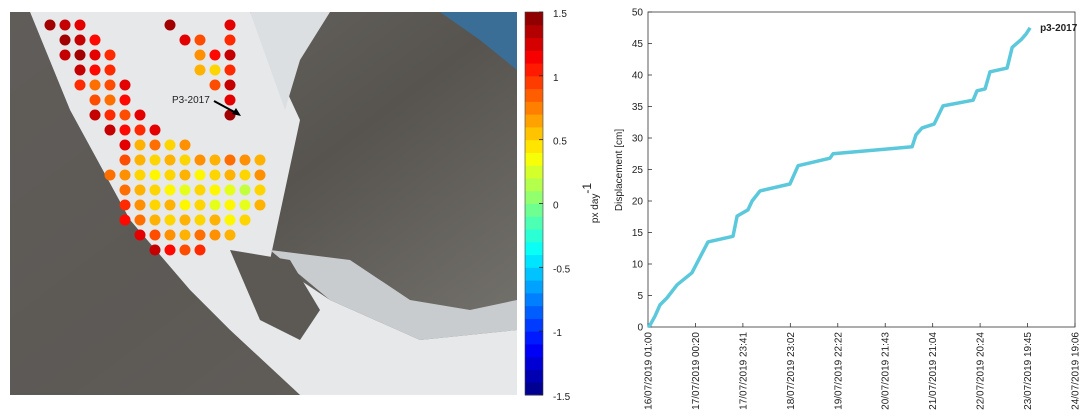 The height and width of the screenshot is (419, 1083). What do you see at coordinates (638, 170) in the screenshot?
I see `y-tick-label: 25` at bounding box center [638, 170].